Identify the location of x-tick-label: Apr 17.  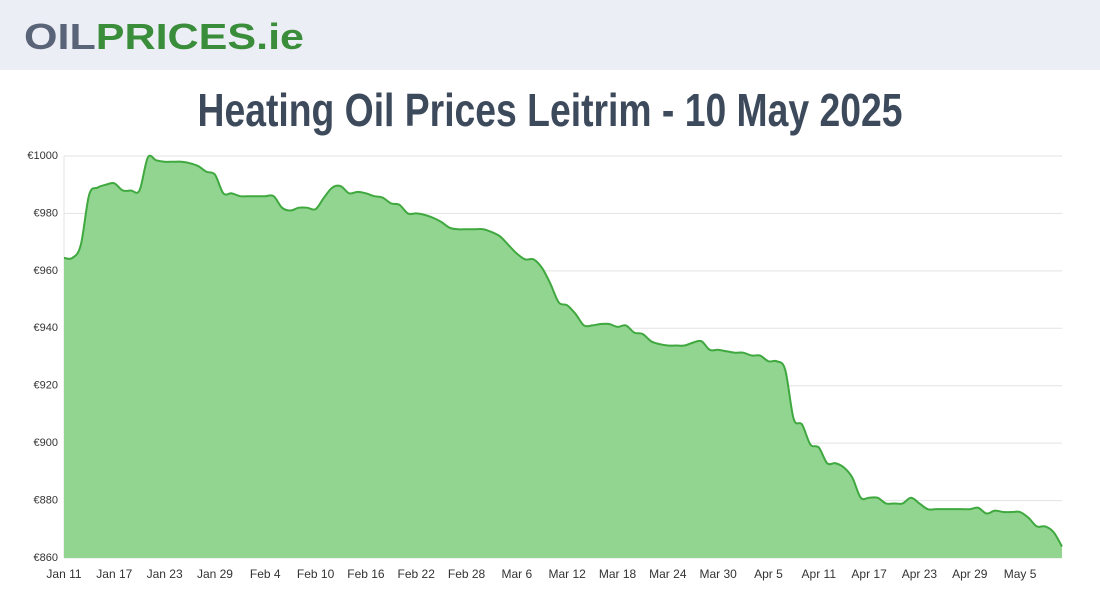
(869, 574).